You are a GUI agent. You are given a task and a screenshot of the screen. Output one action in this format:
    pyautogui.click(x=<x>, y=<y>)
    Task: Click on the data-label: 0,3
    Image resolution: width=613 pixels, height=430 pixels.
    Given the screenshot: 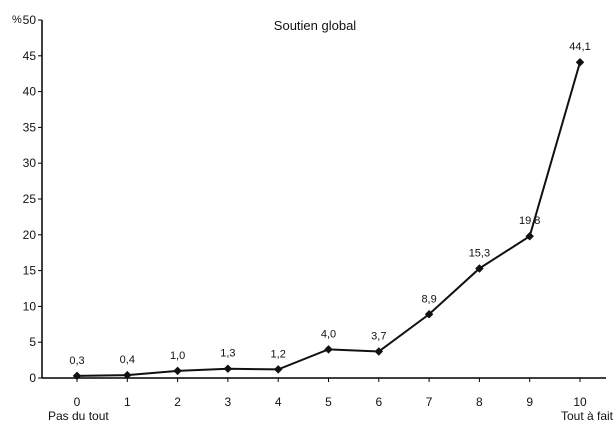 What is the action you would take?
    pyautogui.click(x=76, y=361)
    